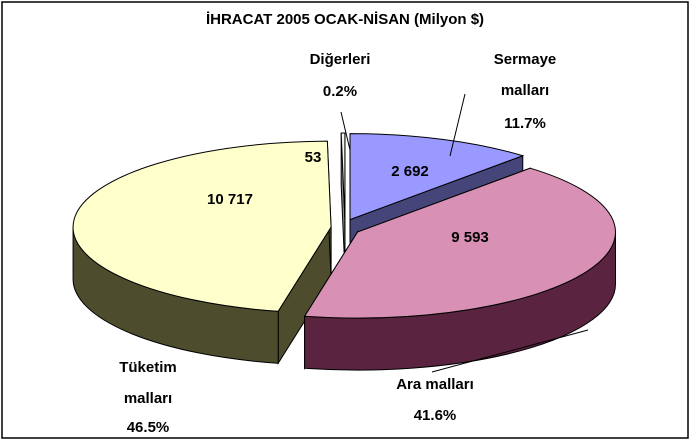 This screenshot has width=691, height=441. What do you see at coordinates (148, 427) in the screenshot?
I see `percent-label: 46.5%` at bounding box center [148, 427].